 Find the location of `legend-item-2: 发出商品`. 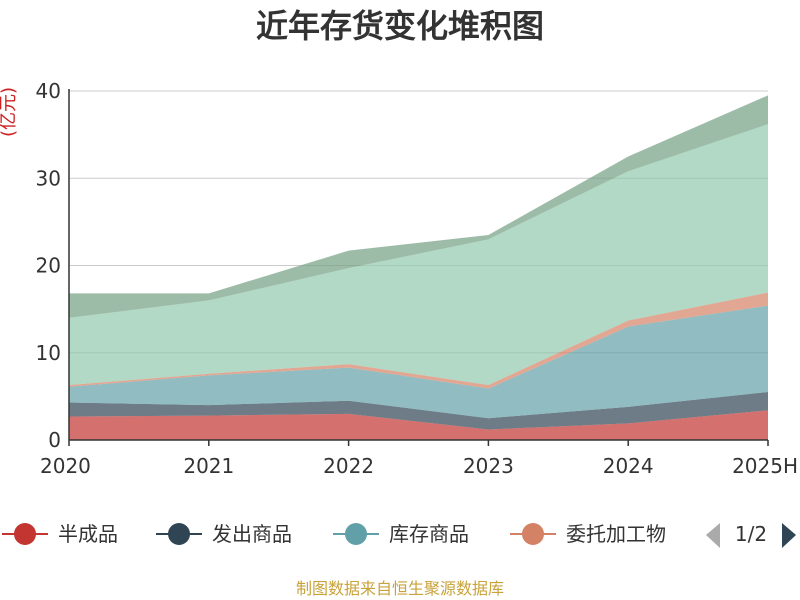

legend-item-2: 发出商品 is located at coordinates (224, 534).